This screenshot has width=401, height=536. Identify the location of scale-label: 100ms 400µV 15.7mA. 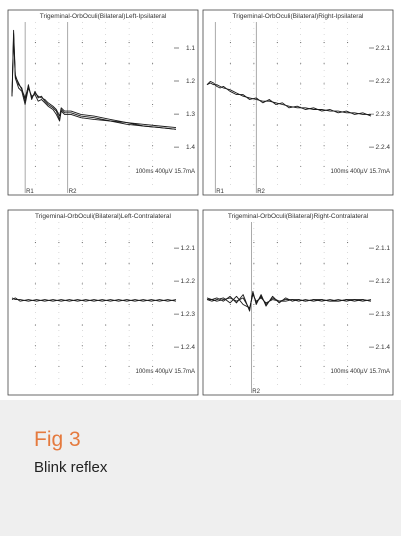
(361, 372).